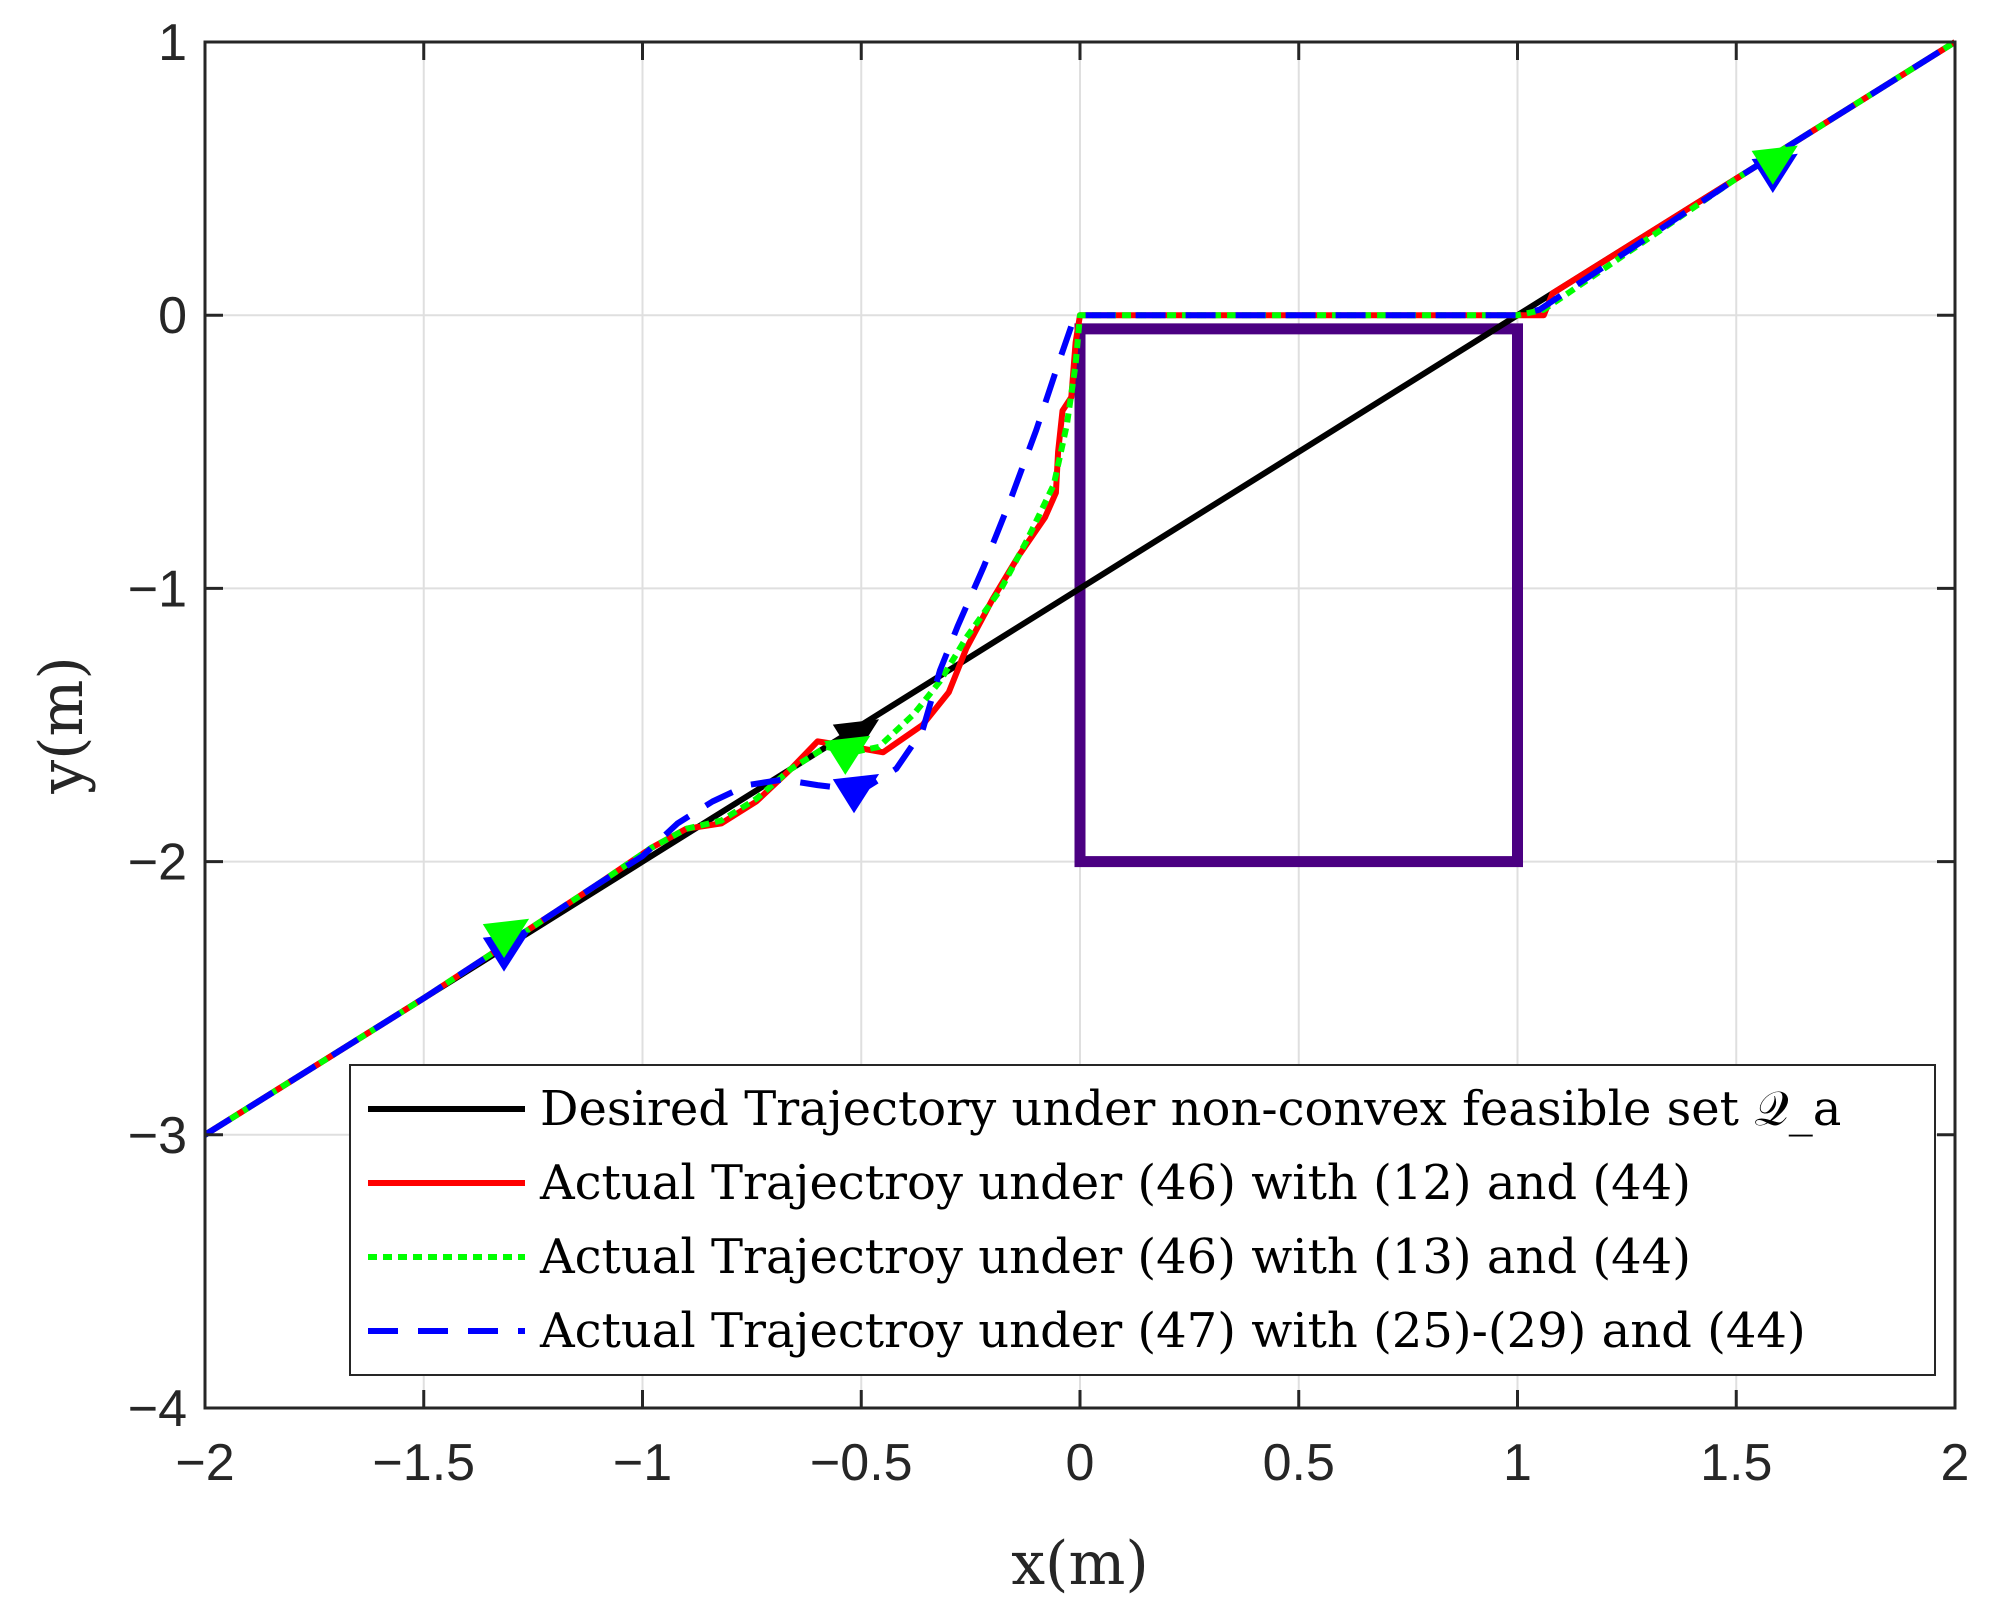 Image resolution: width=1997 pixels, height=1614 pixels. What do you see at coordinates (642, 1463) in the screenshot?
I see `x-tick-label: −1` at bounding box center [642, 1463].